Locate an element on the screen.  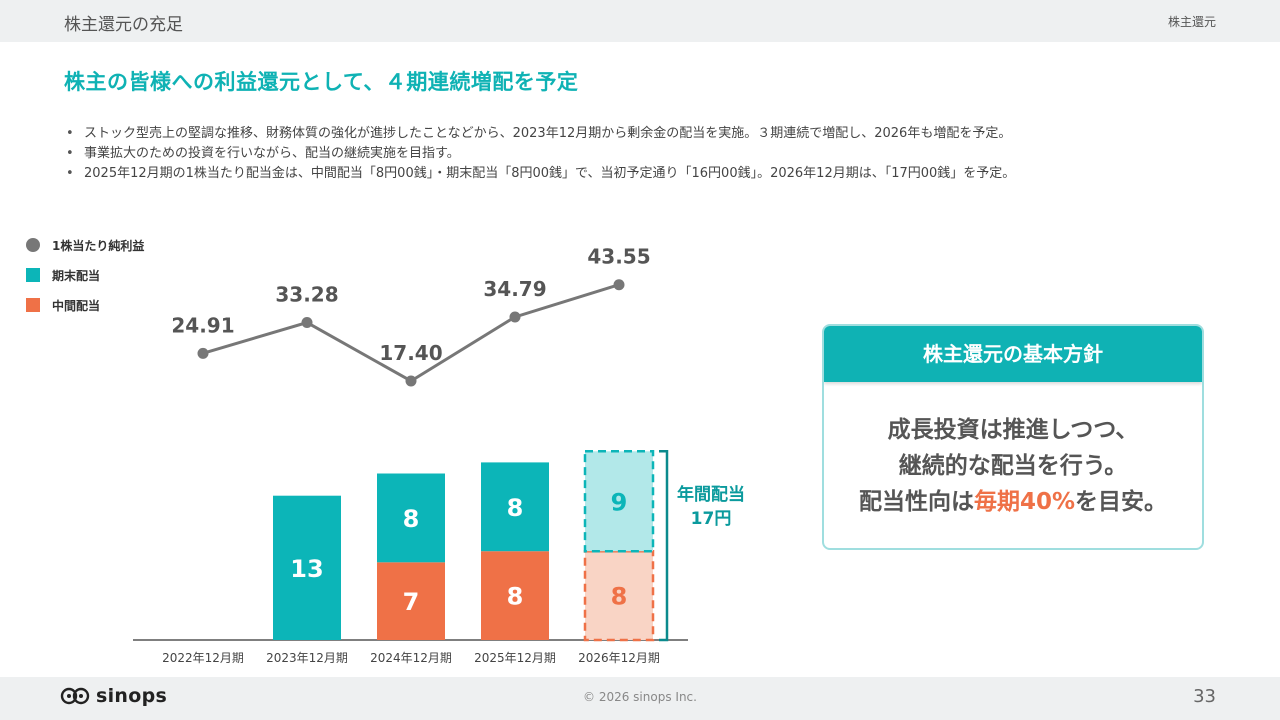
page-number: 33 is located at coordinates (1204, 696).